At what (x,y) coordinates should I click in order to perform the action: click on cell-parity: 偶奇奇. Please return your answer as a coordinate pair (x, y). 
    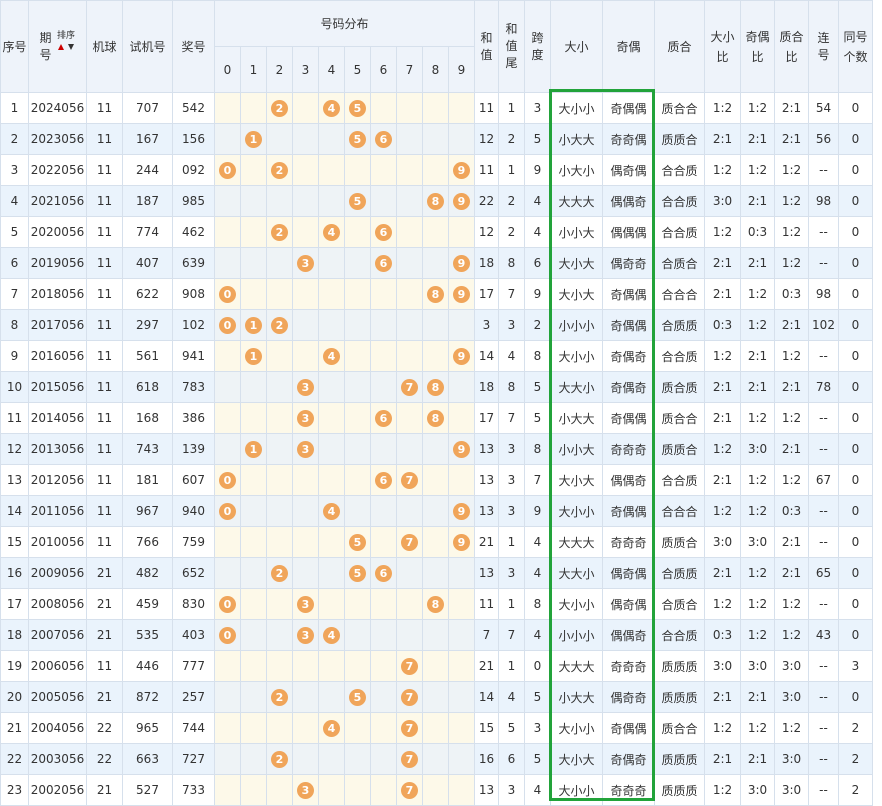
    Looking at the image, I should click on (628, 697).